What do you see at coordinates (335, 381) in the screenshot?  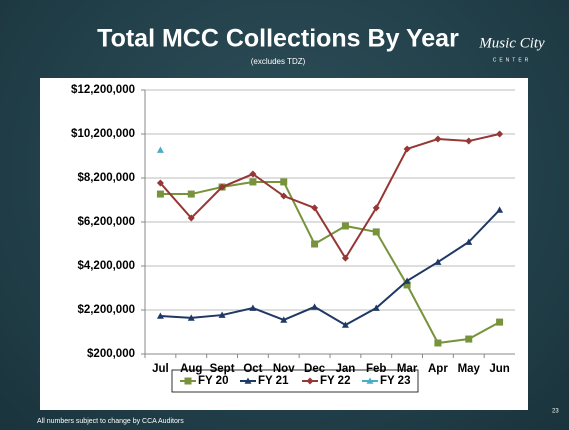 I see `legend-label: FY 22` at bounding box center [335, 381].